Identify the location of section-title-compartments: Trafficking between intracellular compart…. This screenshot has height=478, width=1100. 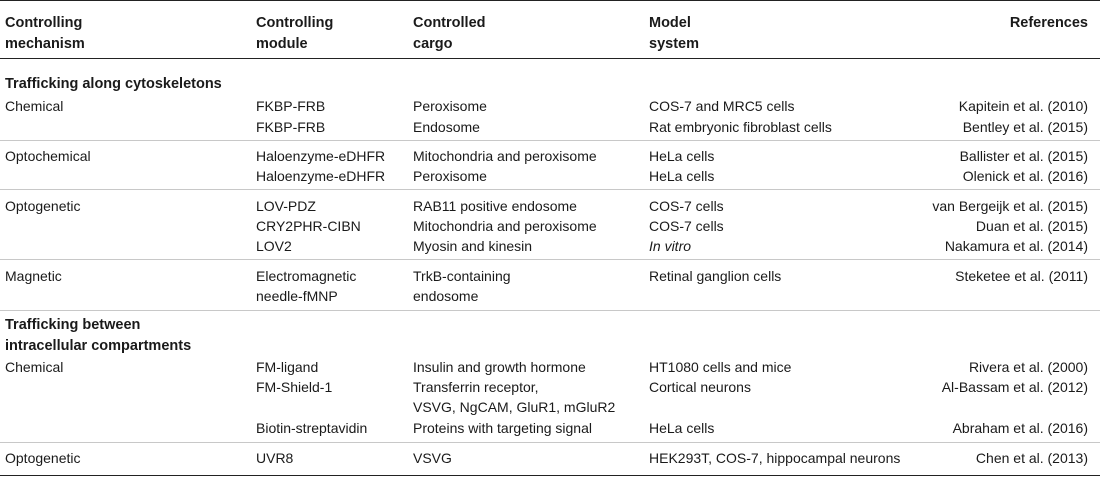
(98, 335).